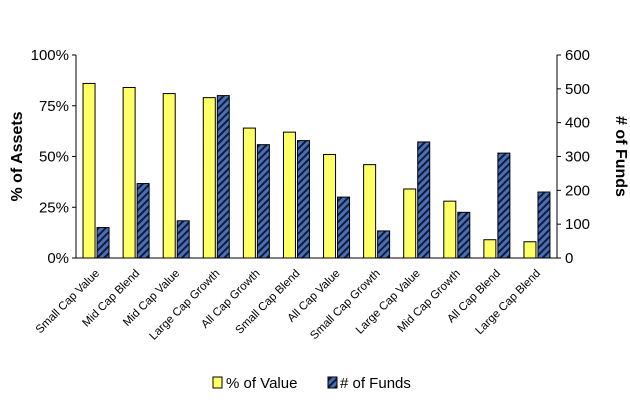 The width and height of the screenshot is (630, 409). What do you see at coordinates (58, 258) in the screenshot?
I see `left-tick-label: 0%` at bounding box center [58, 258].